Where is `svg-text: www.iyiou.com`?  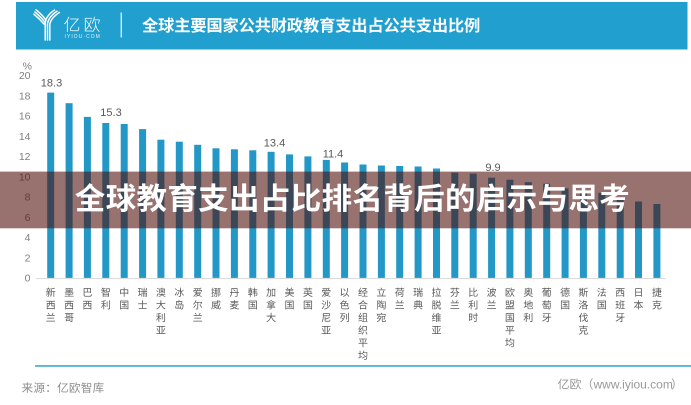
svg-text: www.iyiou.com is located at coordinates (633, 385).